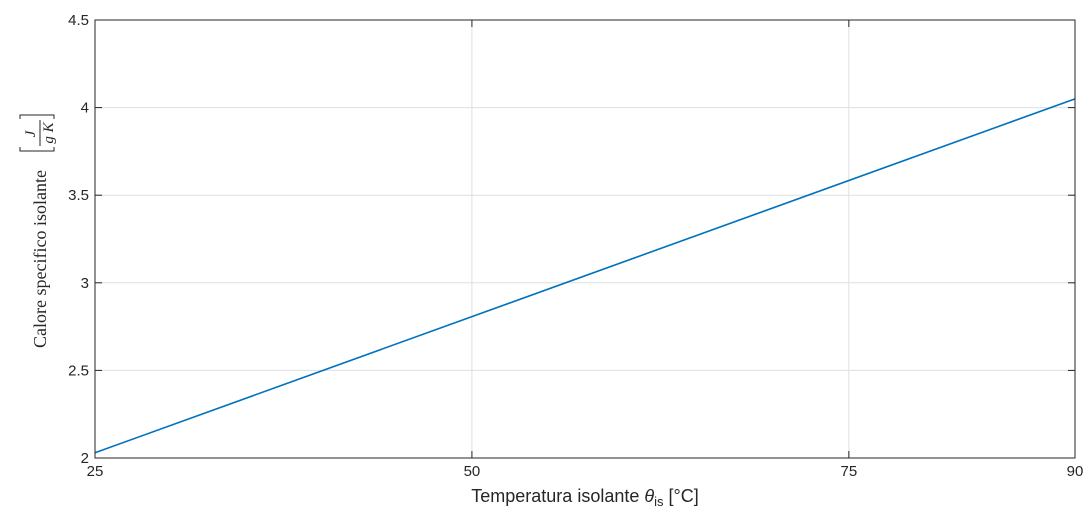 The image size is (1090, 512). Describe the element at coordinates (1075, 471) in the screenshot. I see `x-tick-label: 90` at that location.